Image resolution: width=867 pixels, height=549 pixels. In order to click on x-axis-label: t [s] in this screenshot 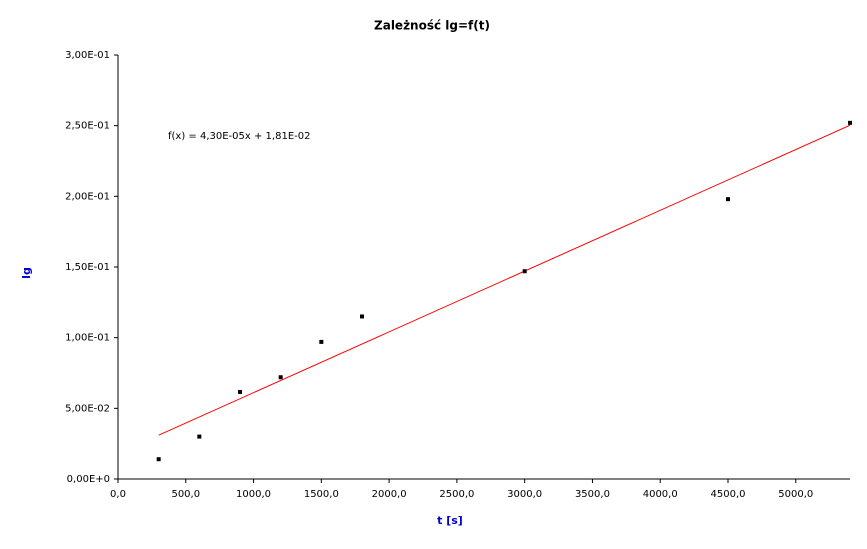, I will do `click(450, 520)`.